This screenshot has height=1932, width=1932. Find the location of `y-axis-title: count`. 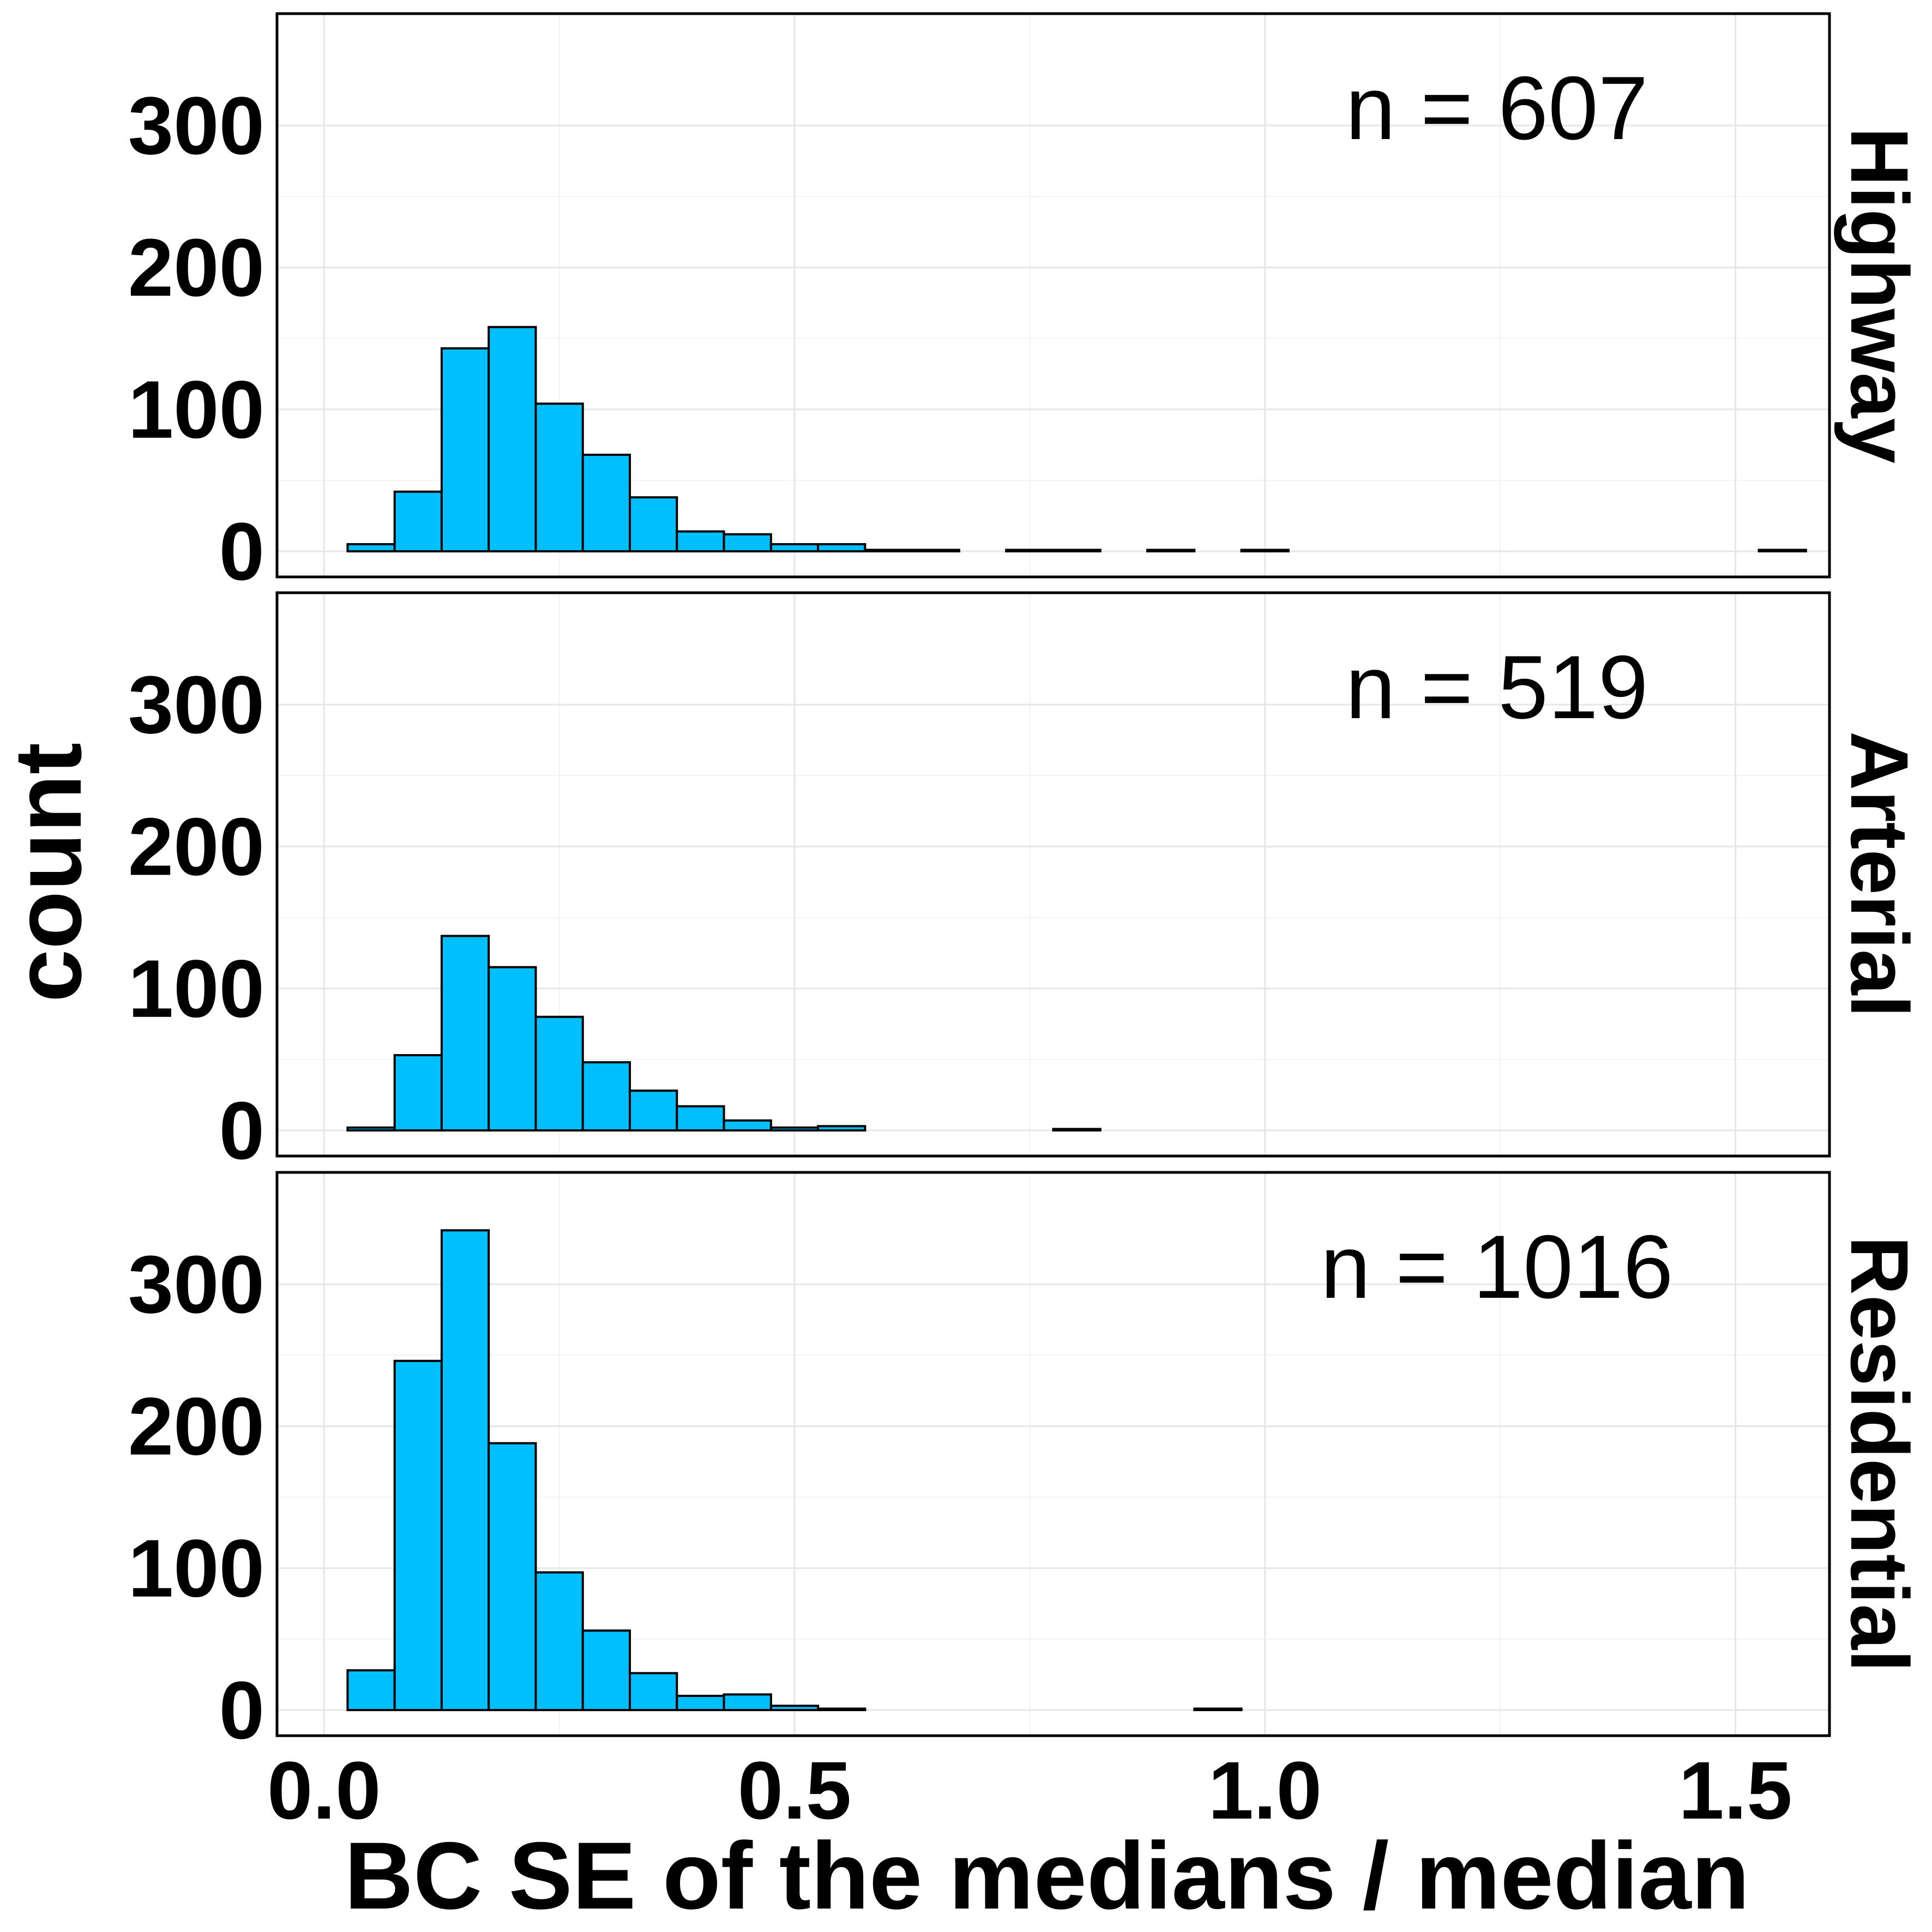

y-axis-title: count is located at coordinates (50, 872).